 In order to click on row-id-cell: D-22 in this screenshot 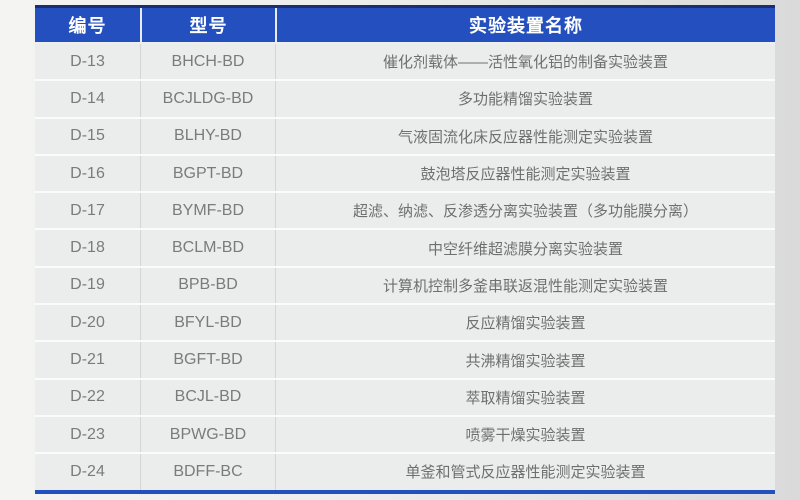, I will do `click(87, 397)`.